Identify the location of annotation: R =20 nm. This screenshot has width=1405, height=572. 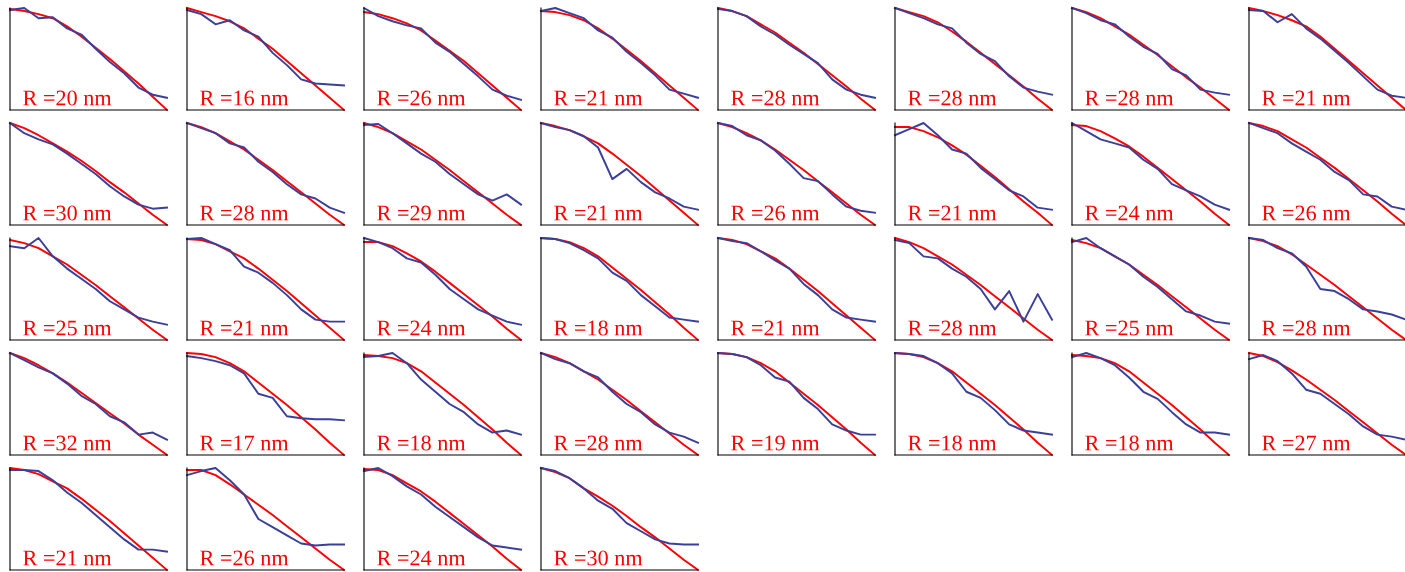
(67, 98).